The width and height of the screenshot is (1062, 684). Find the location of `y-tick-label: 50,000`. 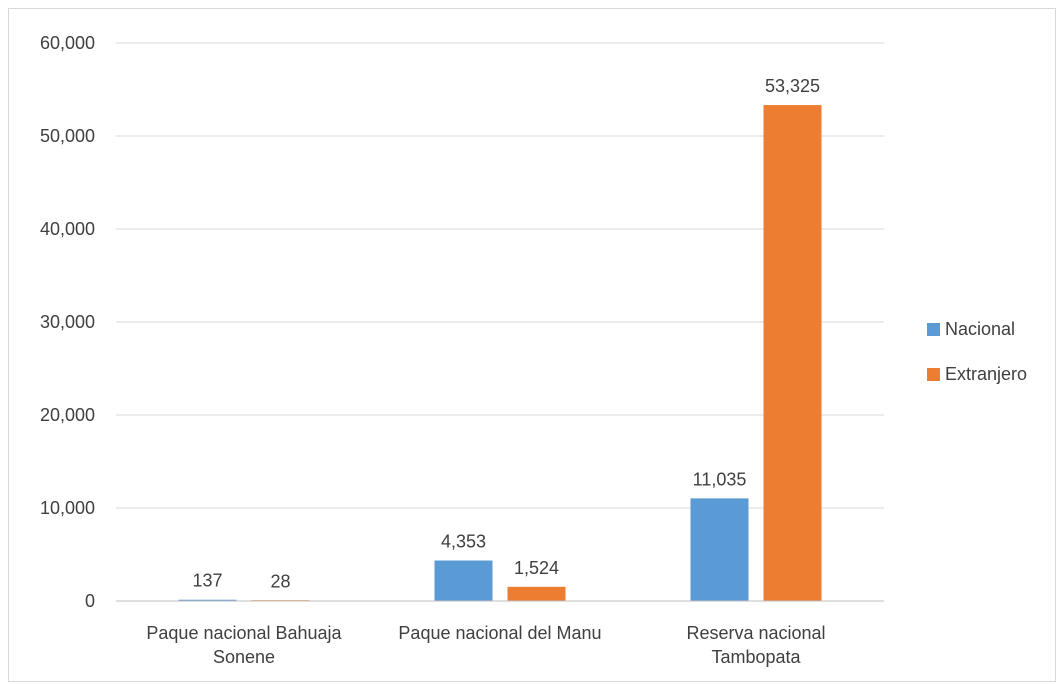

y-tick-label: 50,000 is located at coordinates (67, 136).